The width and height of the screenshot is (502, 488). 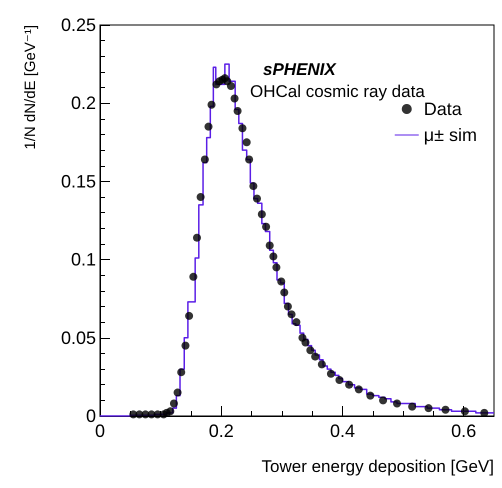 I want to click on y-tick-label: 0.05, so click(x=78, y=338).